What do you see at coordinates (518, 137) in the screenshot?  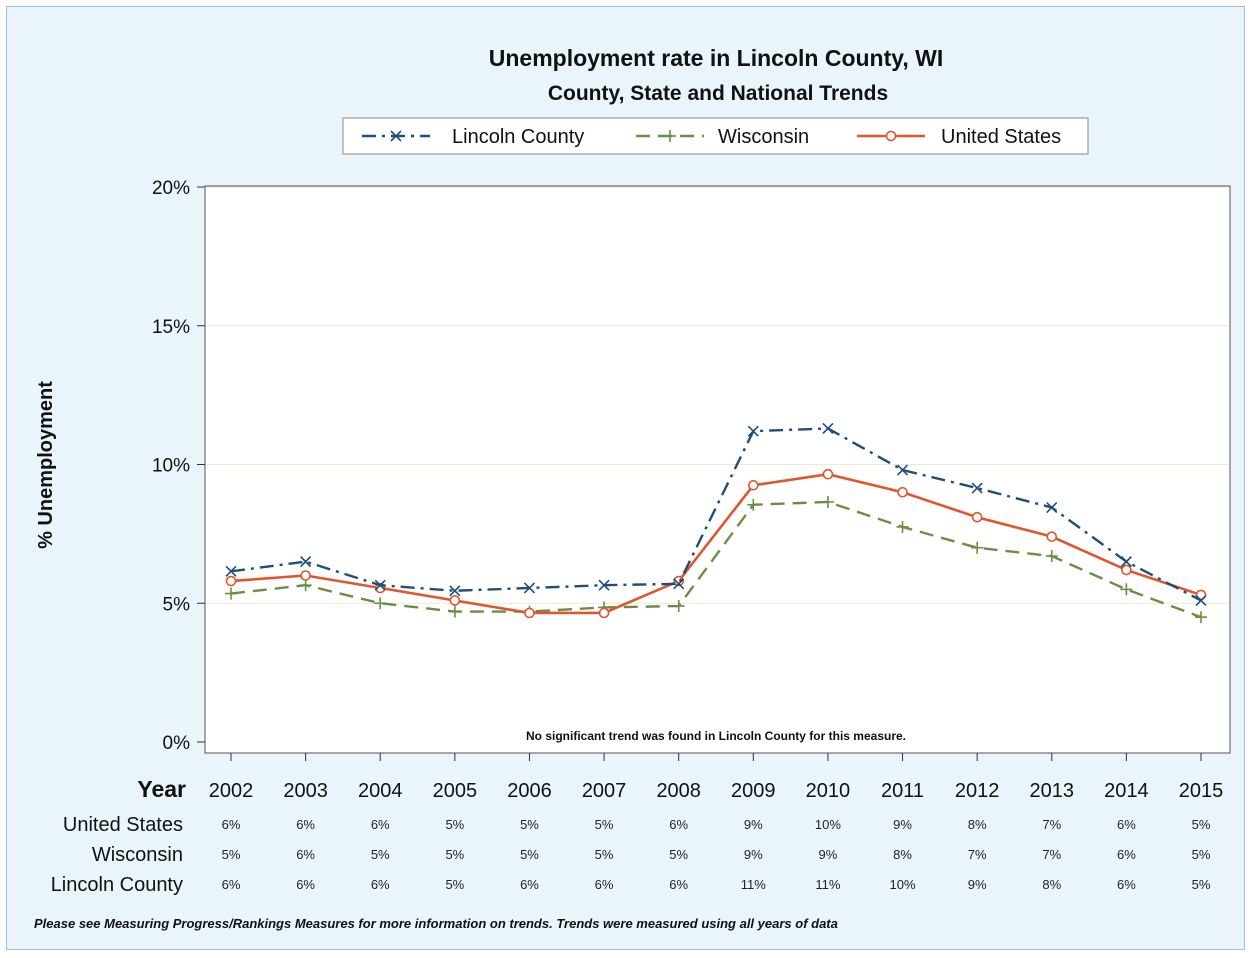 I see `legend-label: Lincoln County` at bounding box center [518, 137].